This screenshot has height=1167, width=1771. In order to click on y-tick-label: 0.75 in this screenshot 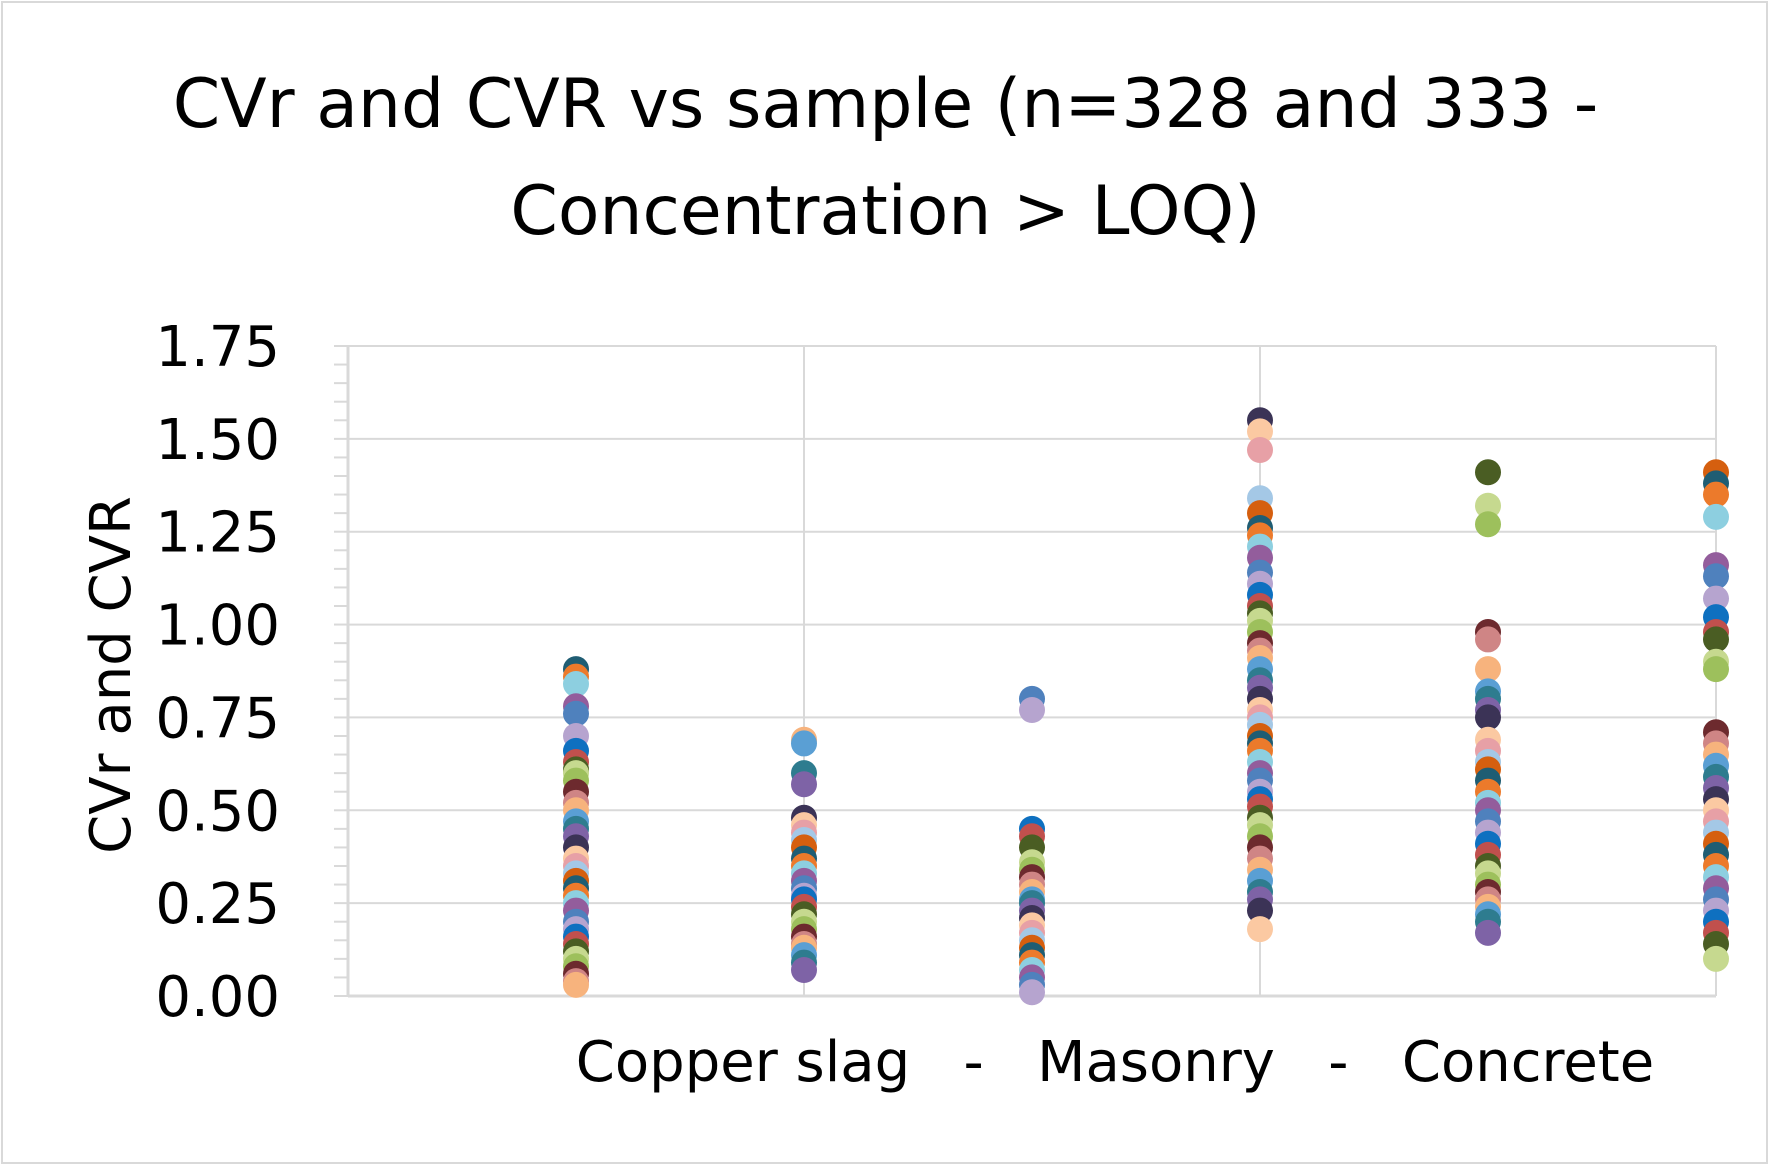, I will do `click(217, 718)`.